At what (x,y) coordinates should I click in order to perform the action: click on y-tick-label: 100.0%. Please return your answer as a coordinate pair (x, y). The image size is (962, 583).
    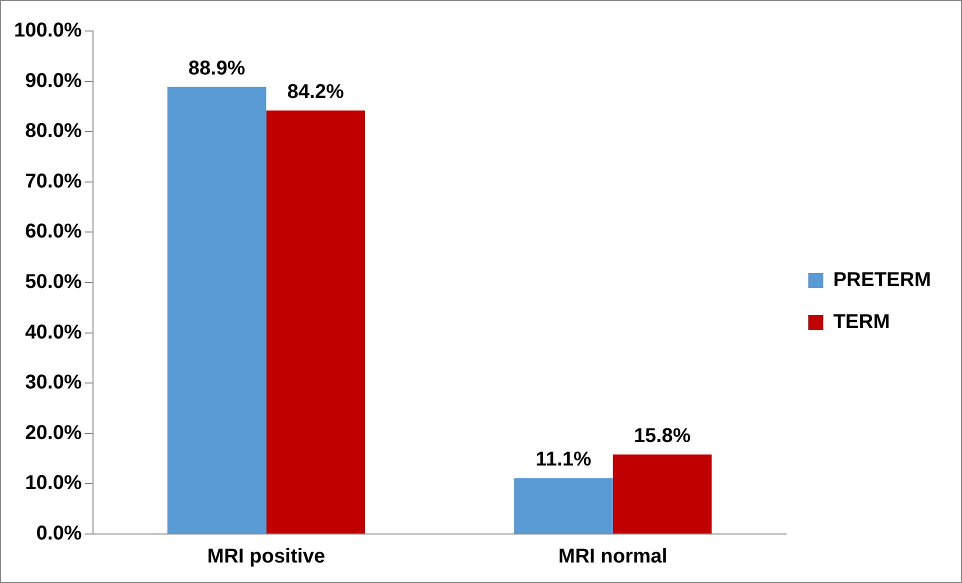
    Looking at the image, I should click on (48, 31).